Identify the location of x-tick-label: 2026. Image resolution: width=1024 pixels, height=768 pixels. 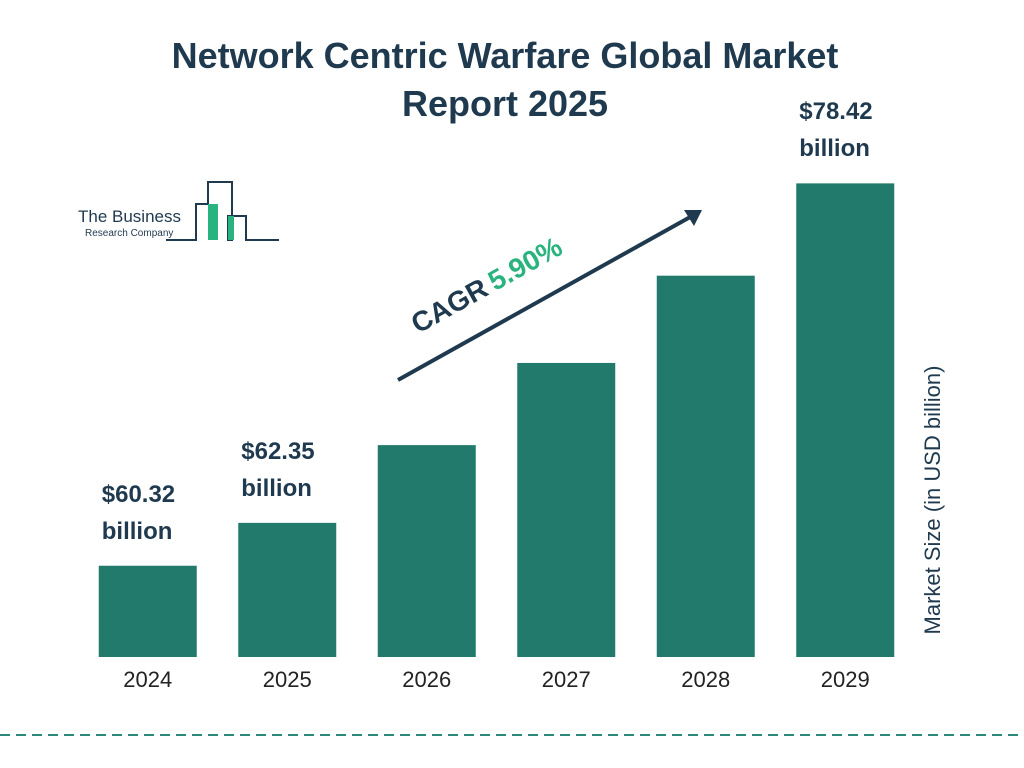
(426, 679).